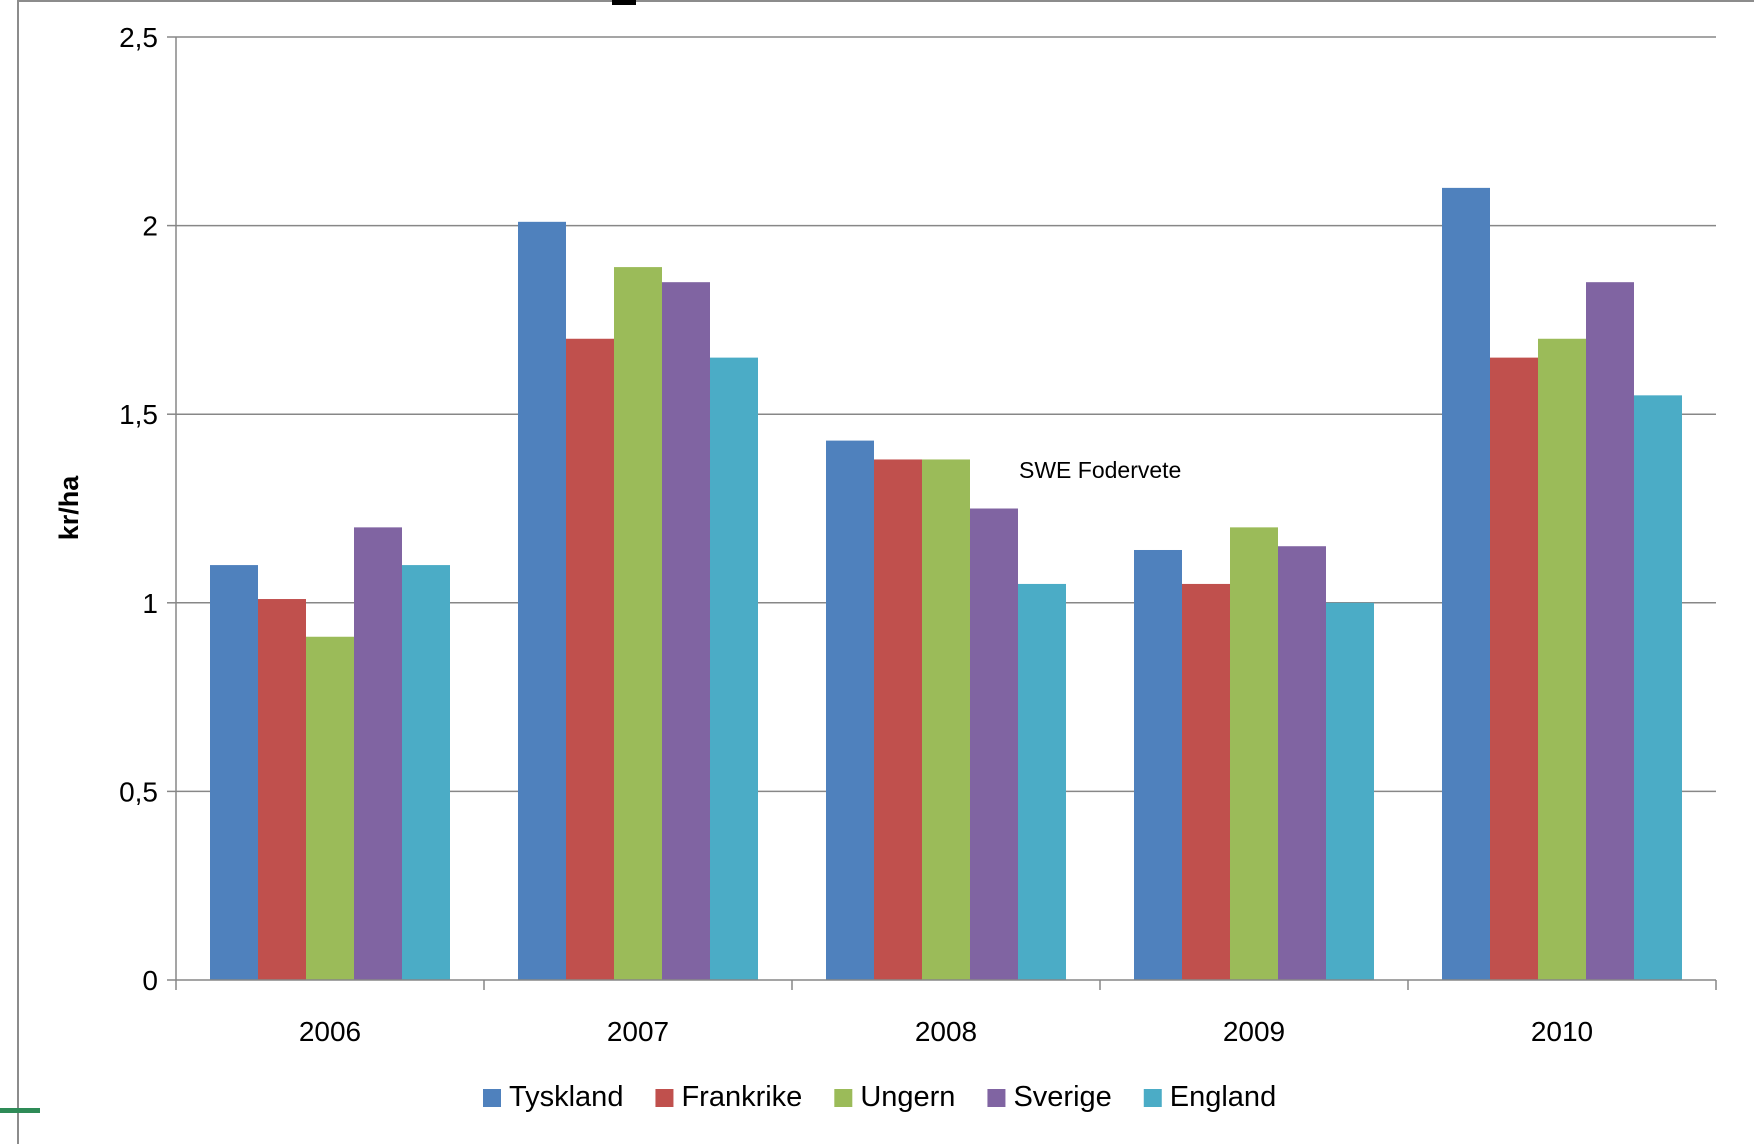  I want to click on slide-accent-bar, so click(20, 1110).